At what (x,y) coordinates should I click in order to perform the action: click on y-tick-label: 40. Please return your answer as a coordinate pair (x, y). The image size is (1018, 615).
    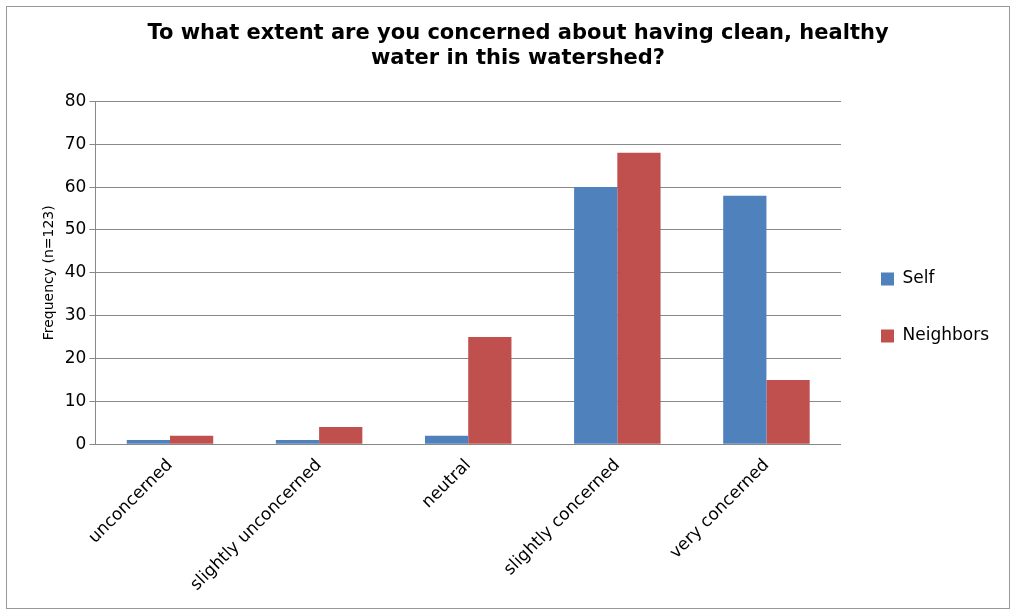
    Looking at the image, I should click on (75, 271).